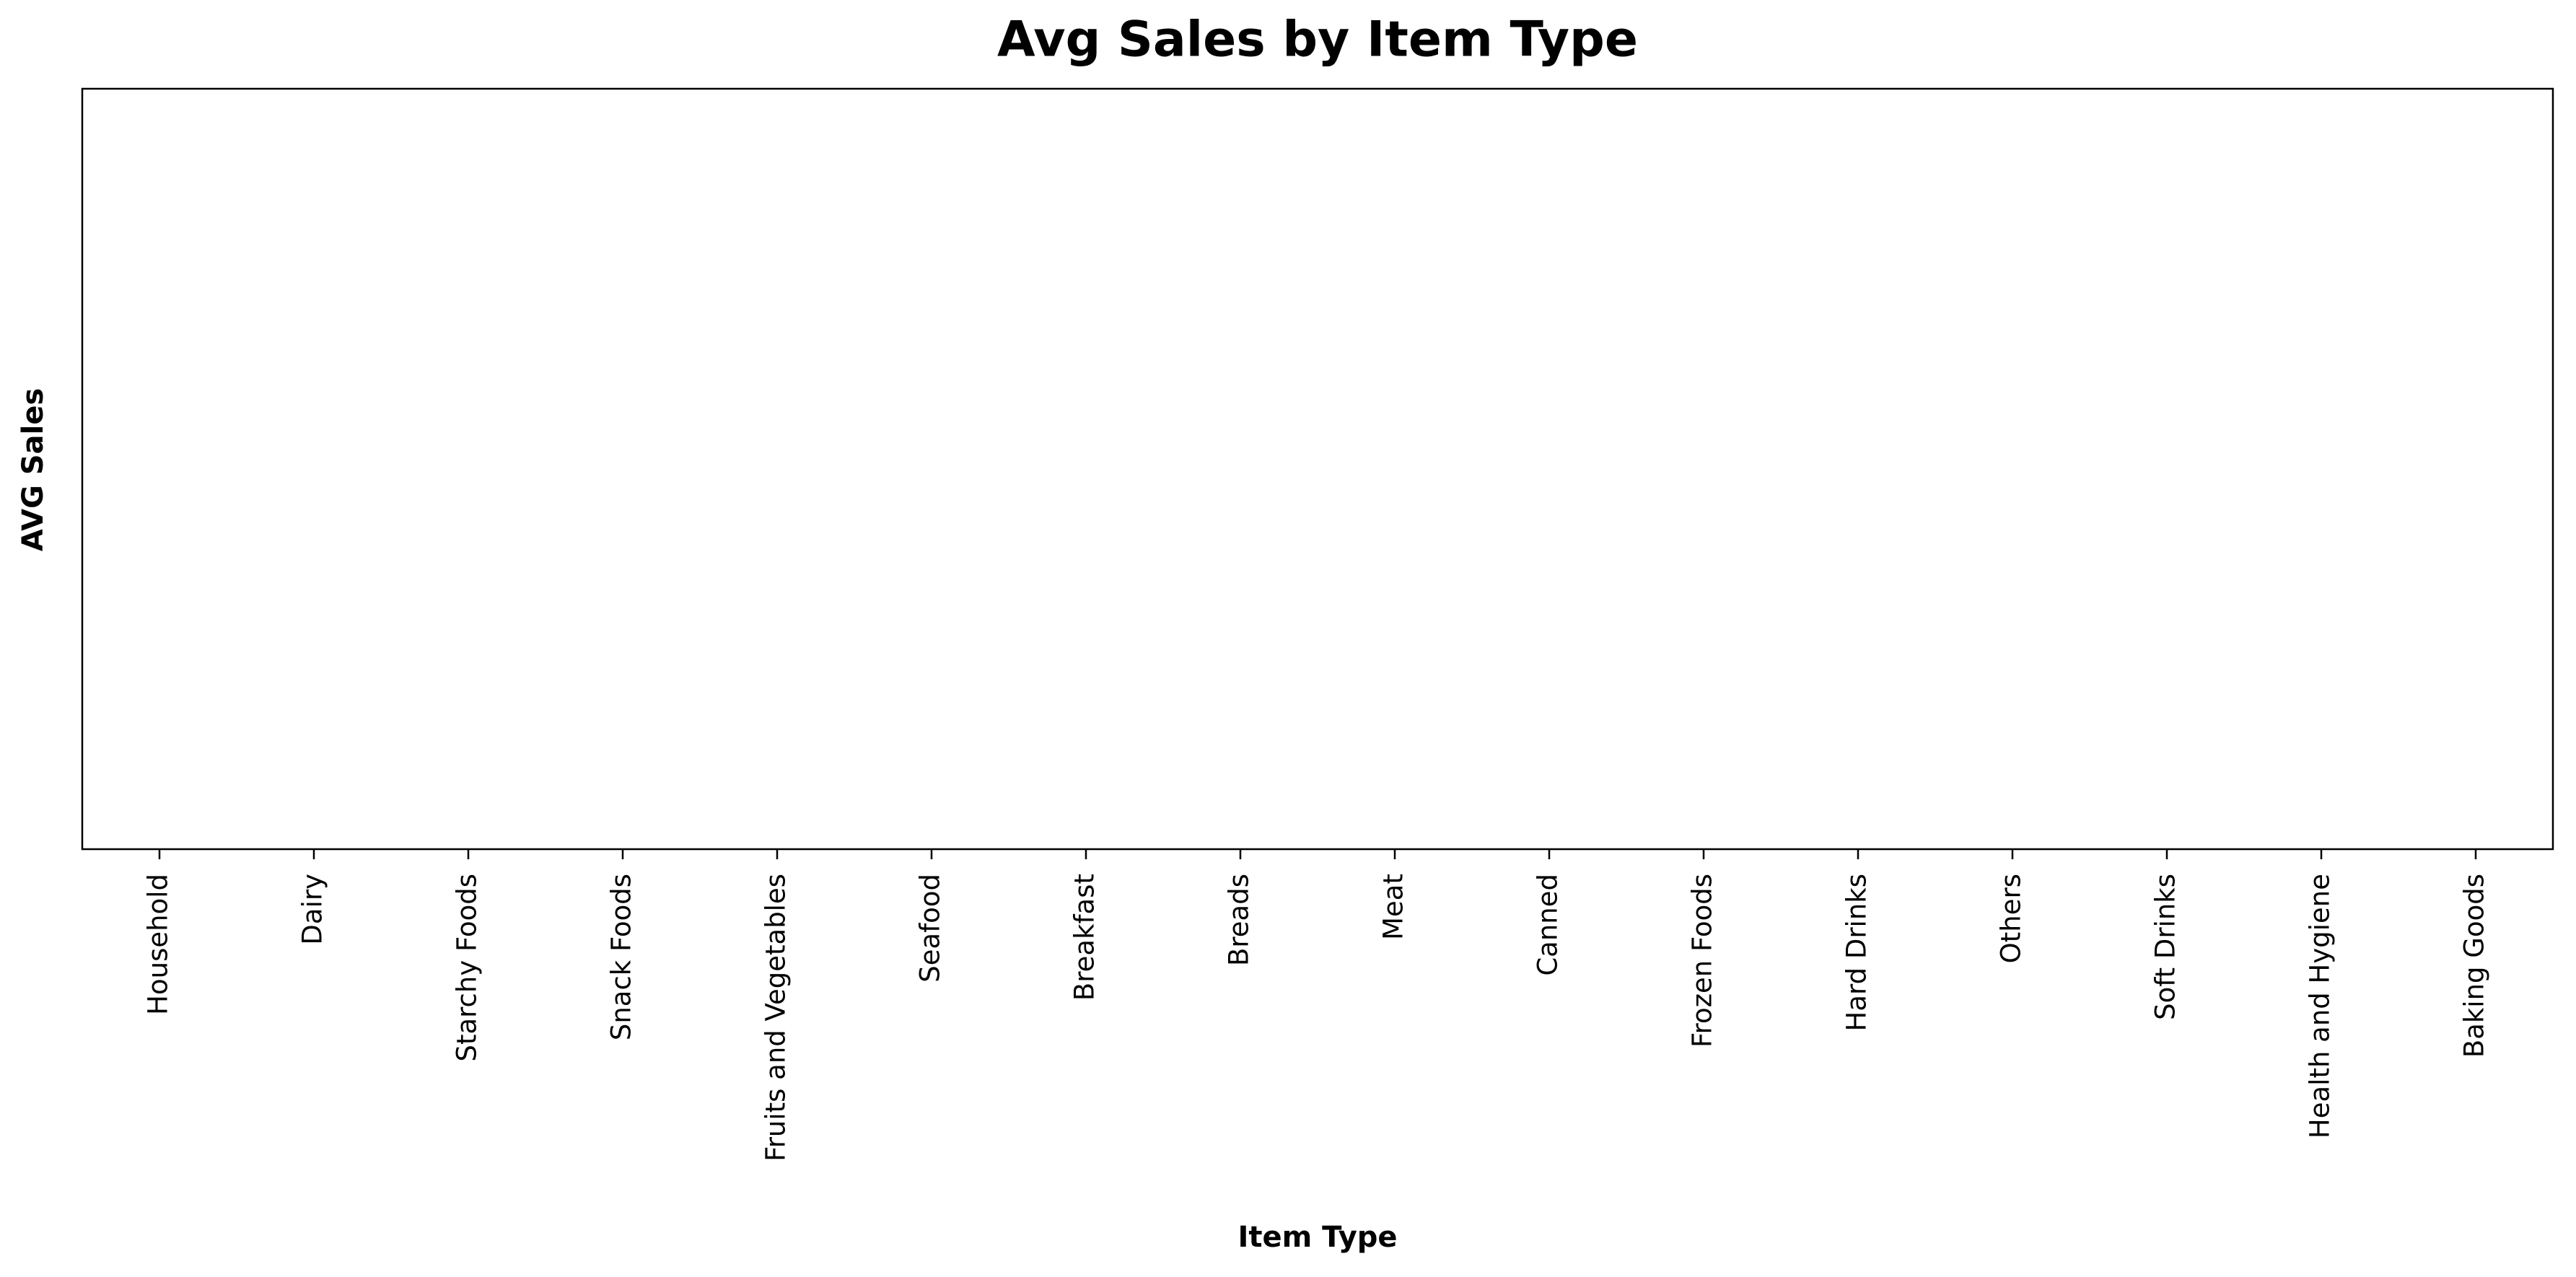  Describe the element at coordinates (1317, 40) in the screenshot. I see `chart-title: Avg Sales by Item Type` at that location.